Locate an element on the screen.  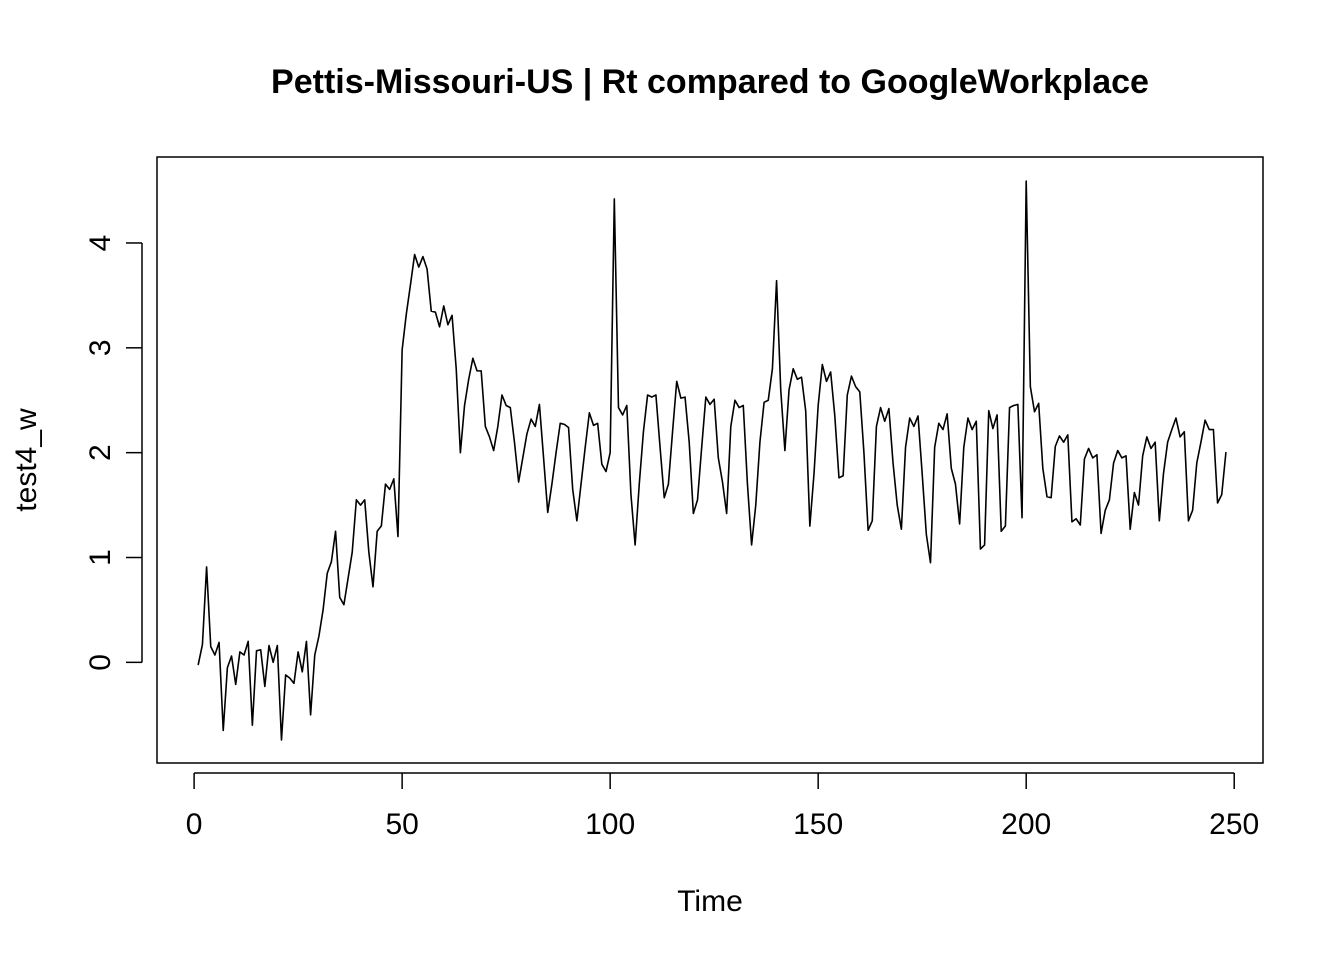
x-tick-label: 150 is located at coordinates (818, 824).